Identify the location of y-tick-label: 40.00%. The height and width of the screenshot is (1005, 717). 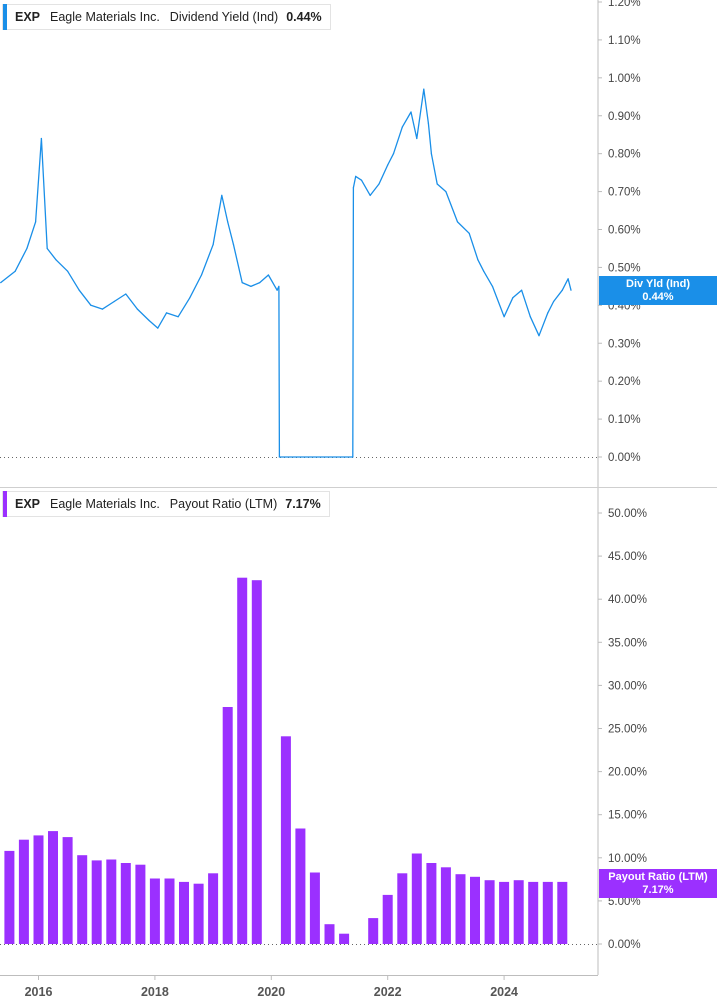
(627, 600).